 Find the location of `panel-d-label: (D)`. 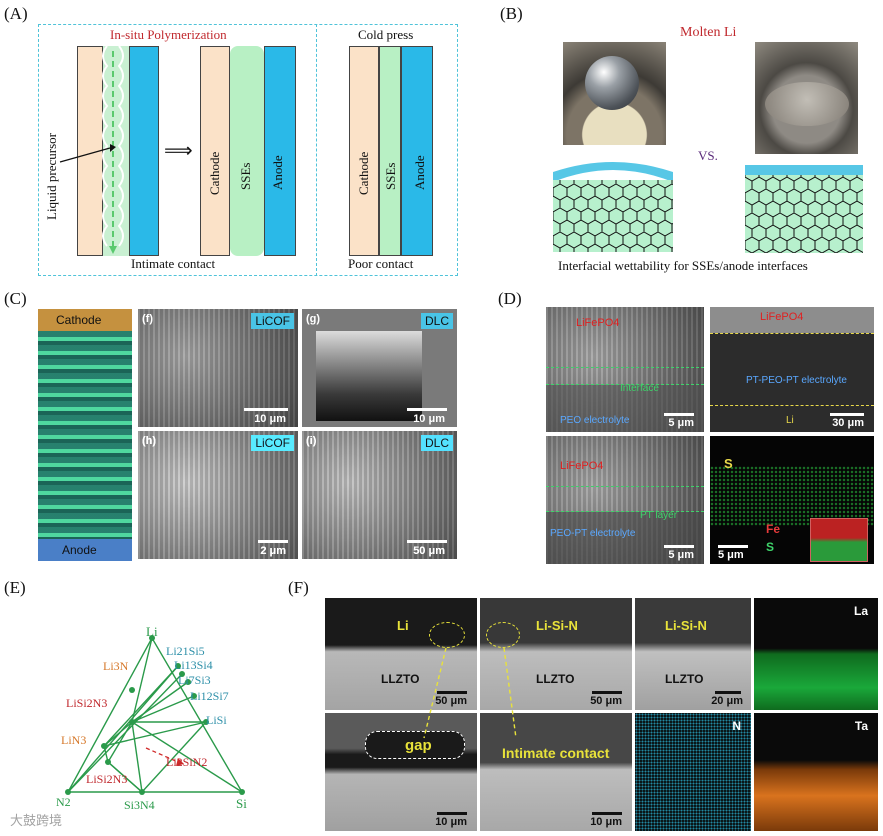

panel-d-label: (D) is located at coordinates (510, 298).